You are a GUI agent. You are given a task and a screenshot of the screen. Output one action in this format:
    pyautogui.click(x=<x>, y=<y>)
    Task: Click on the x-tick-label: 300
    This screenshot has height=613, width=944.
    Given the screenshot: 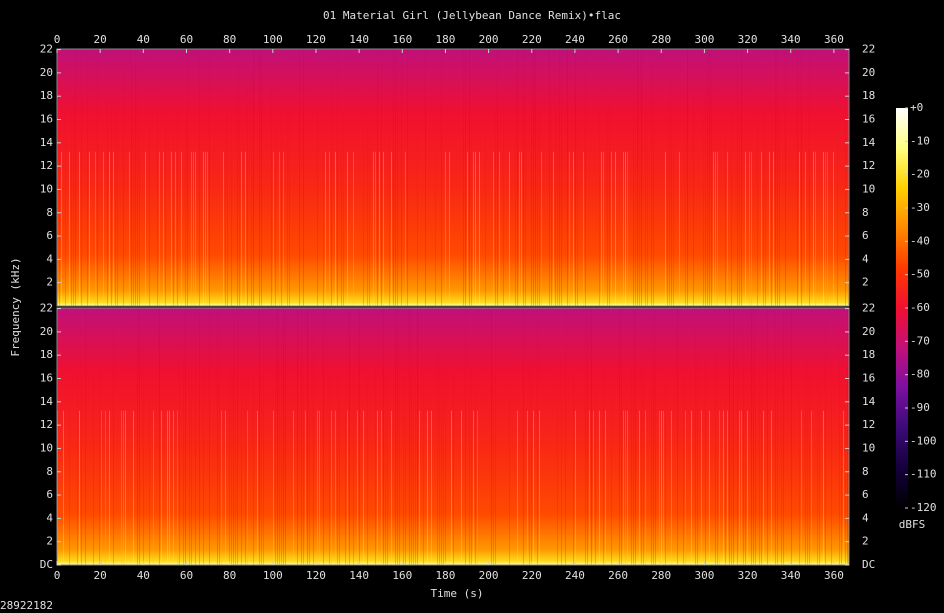 What is the action you would take?
    pyautogui.click(x=704, y=575)
    